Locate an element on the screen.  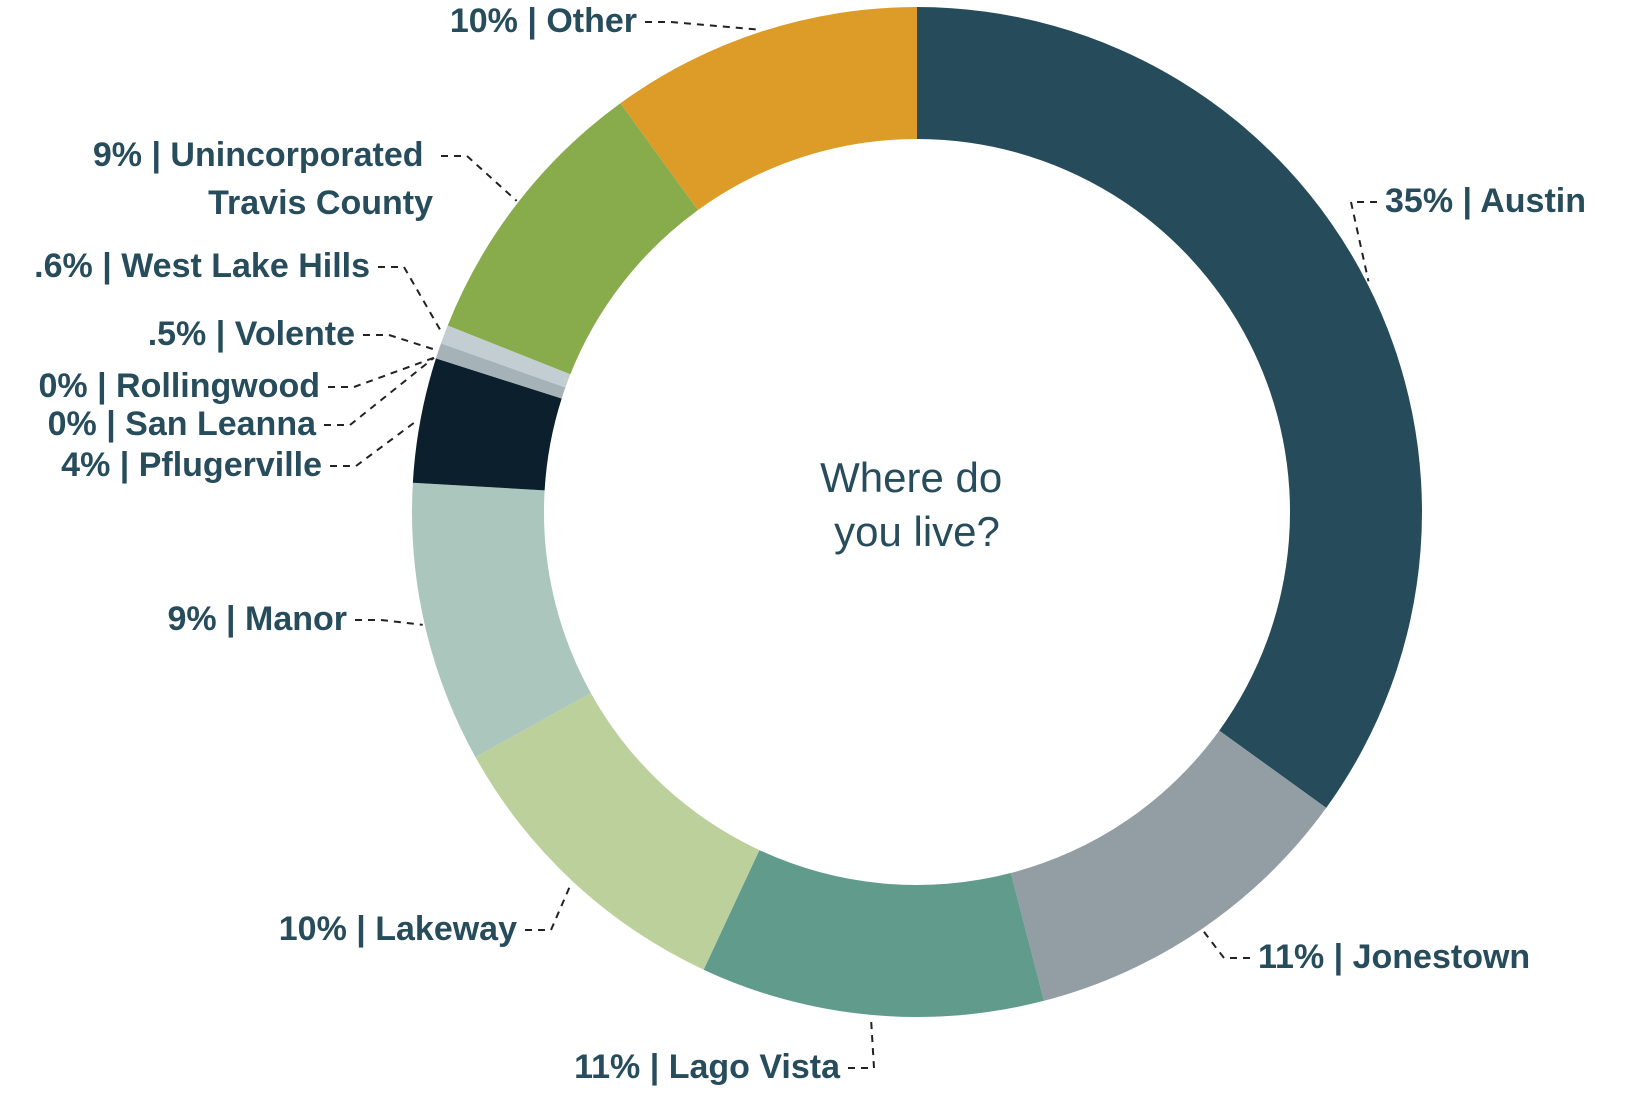
category-label: Pflugerville is located at coordinates (230, 465).